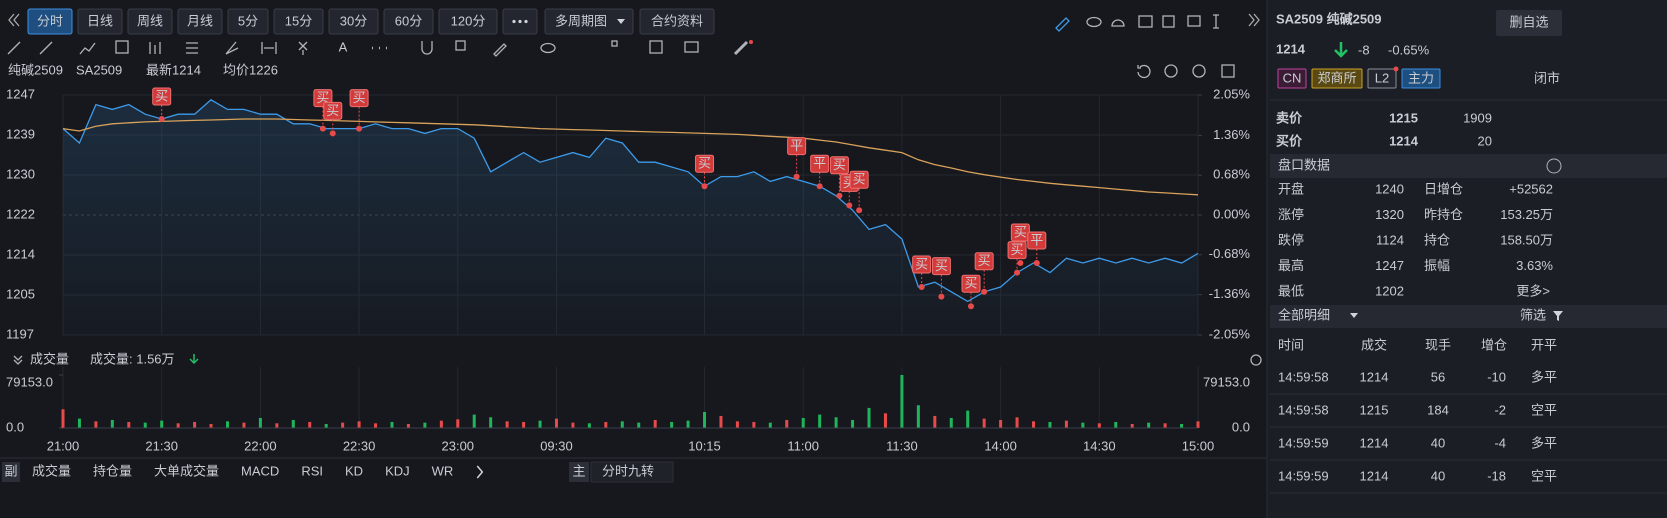 Image resolution: width=1667 pixels, height=518 pixels. What do you see at coordinates (1199, 71) in the screenshot?
I see `zoom-out-icon` at bounding box center [1199, 71].